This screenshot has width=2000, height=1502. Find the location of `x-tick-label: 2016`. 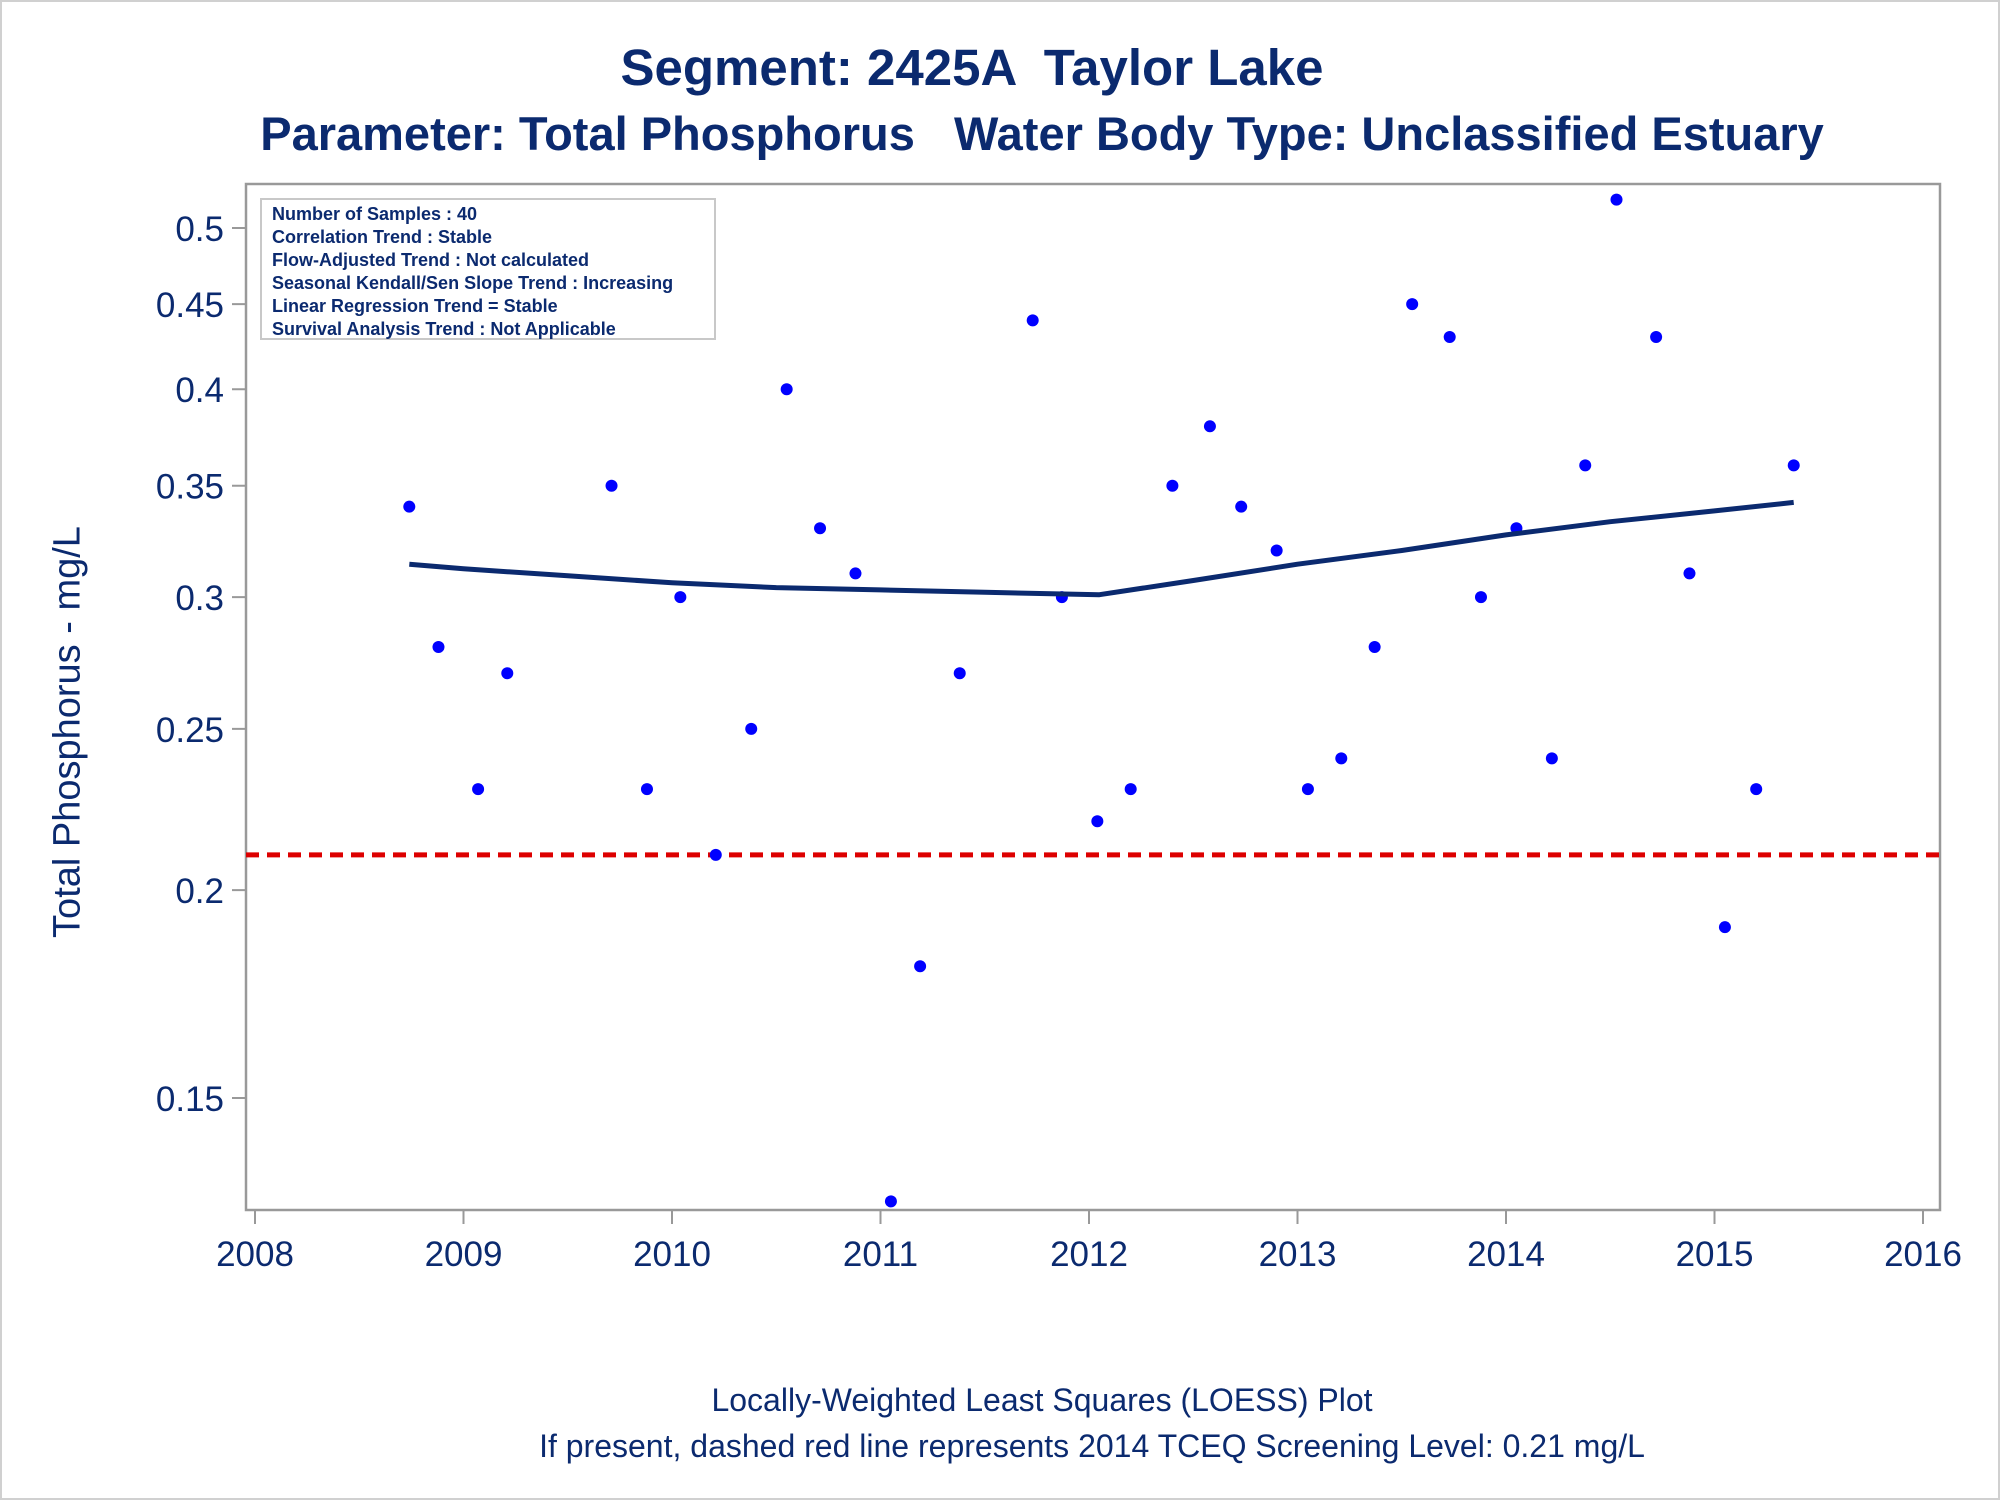

x-tick-label: 2016 is located at coordinates (1923, 1254).